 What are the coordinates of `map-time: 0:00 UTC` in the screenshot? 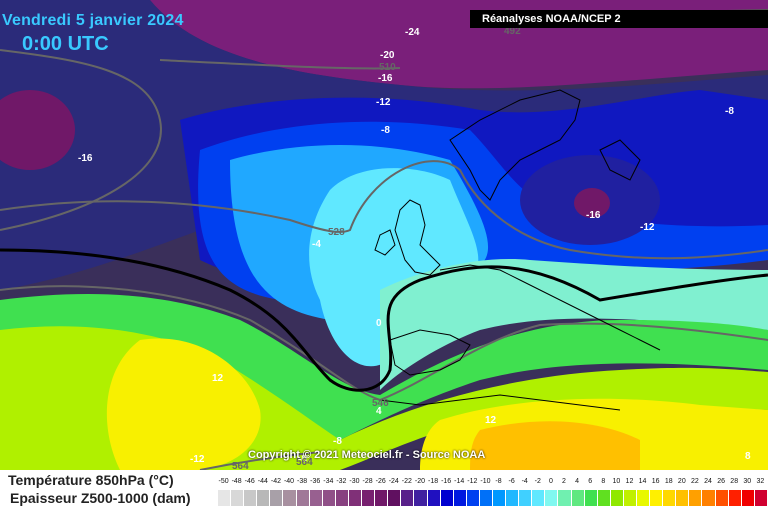 It's located at (65, 44).